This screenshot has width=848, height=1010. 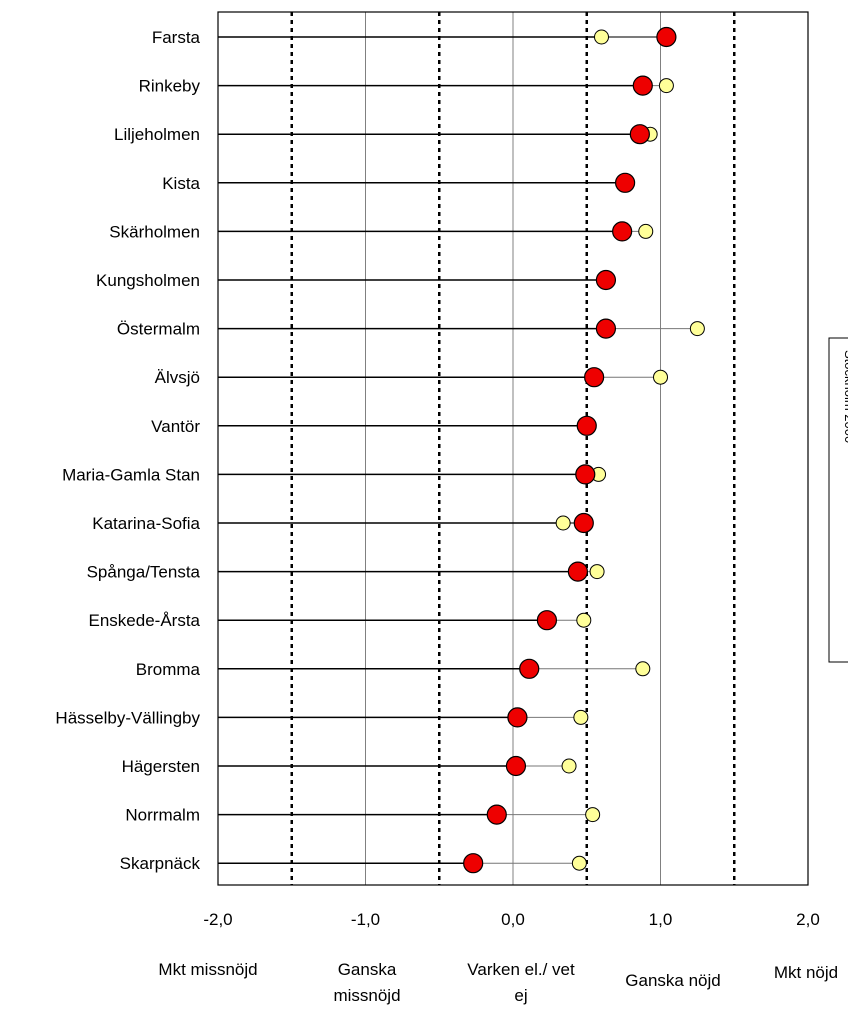 What do you see at coordinates (146, 523) in the screenshot?
I see `category-label: Katarina-Sofia` at bounding box center [146, 523].